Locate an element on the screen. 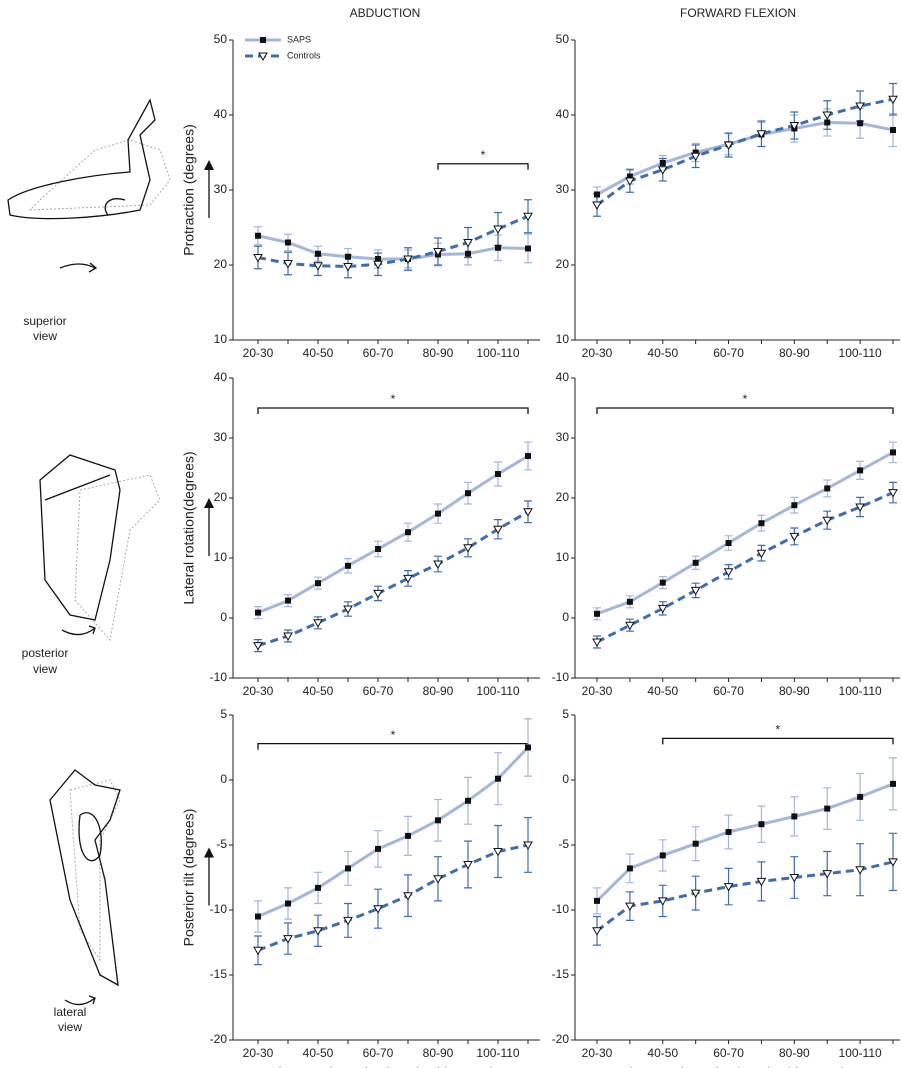 The height and width of the screenshot is (1068, 902). x-tick-label: 80-90 is located at coordinates (438, 353).